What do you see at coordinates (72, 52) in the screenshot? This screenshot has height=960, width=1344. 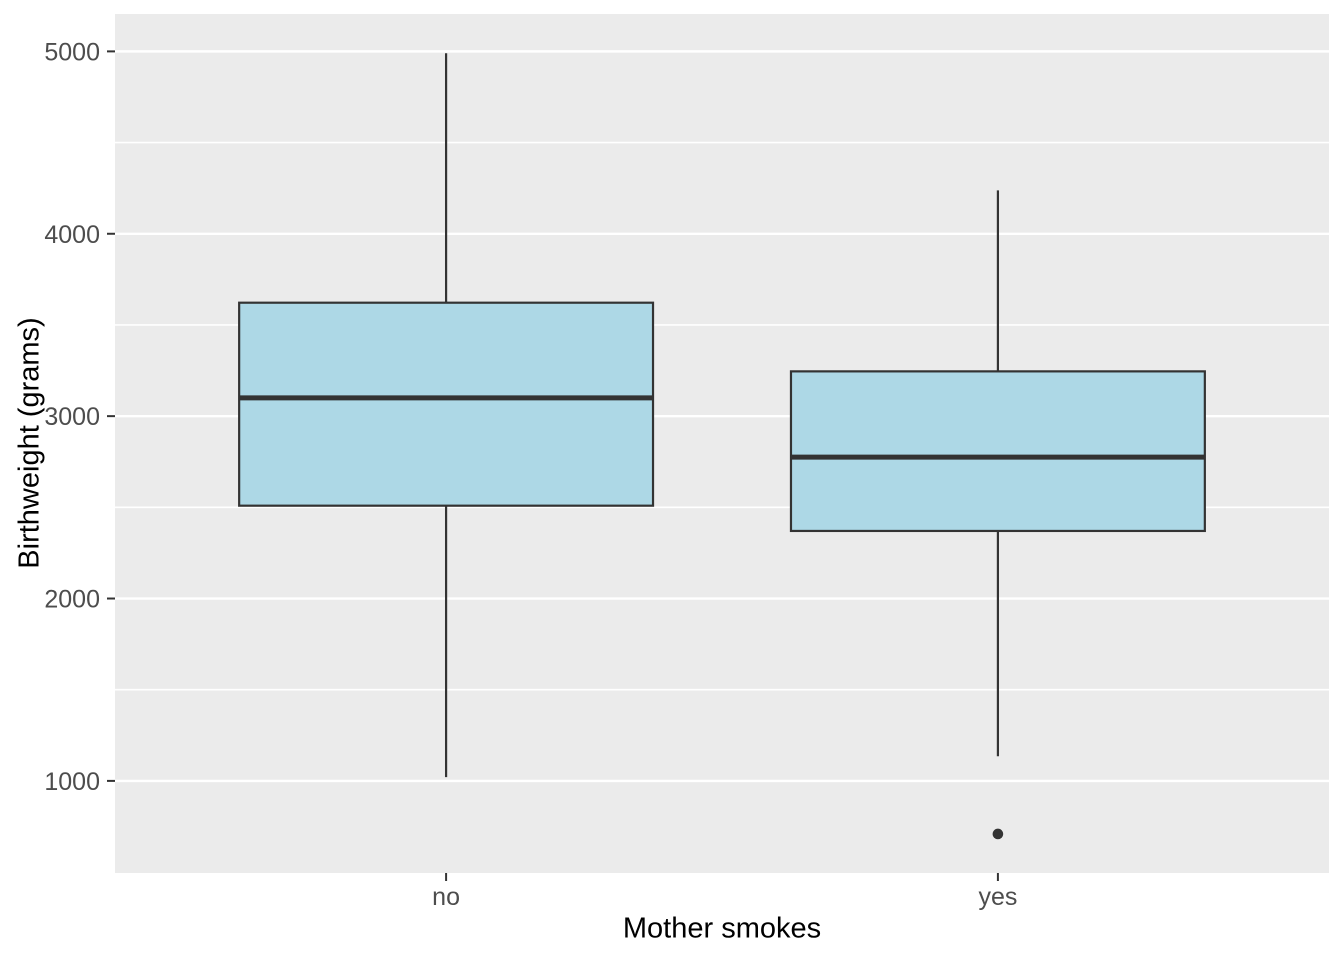 I see `y-tick-label: 5000` at bounding box center [72, 52].